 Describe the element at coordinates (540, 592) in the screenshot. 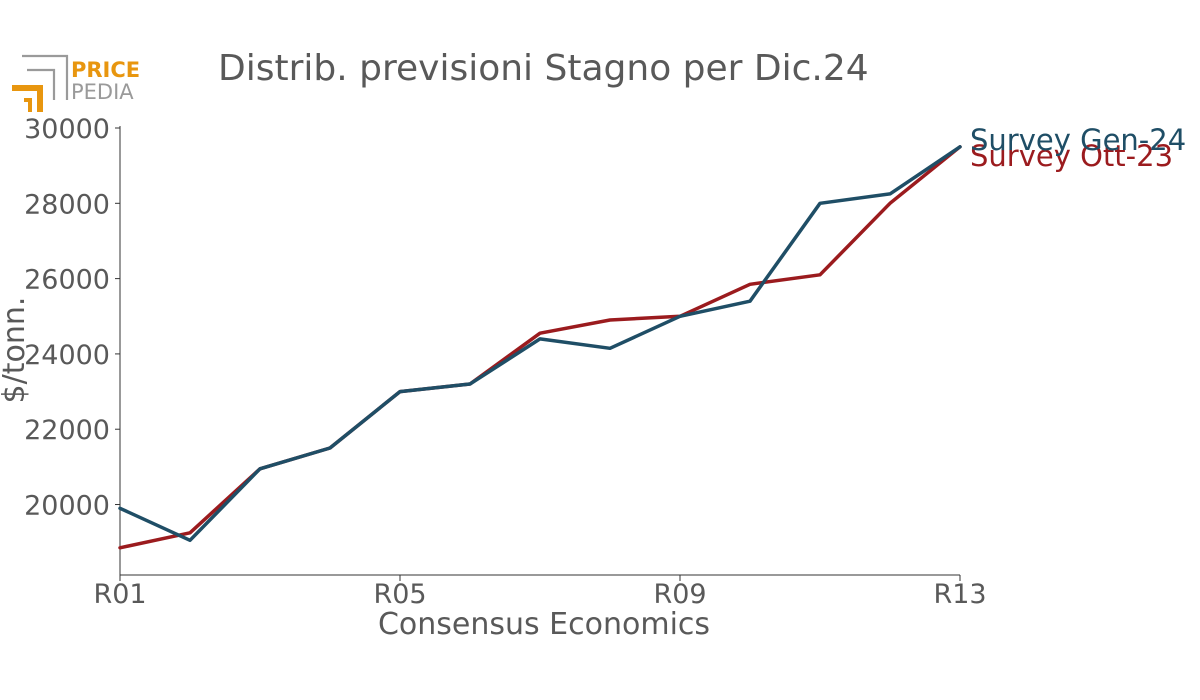

I see `x-axis-ticks: R01 R05 R09 R13` at that location.